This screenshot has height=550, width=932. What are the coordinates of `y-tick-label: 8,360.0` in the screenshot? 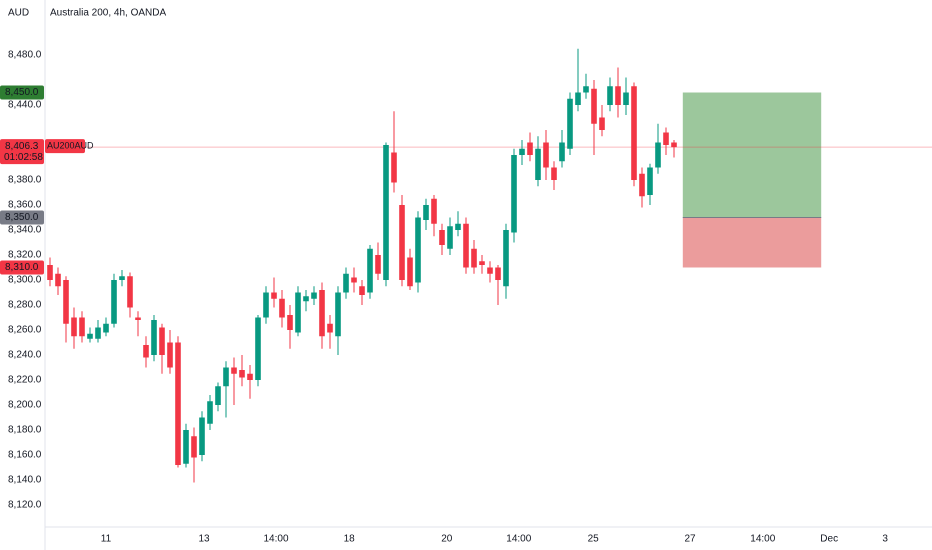 It's located at (25, 205).